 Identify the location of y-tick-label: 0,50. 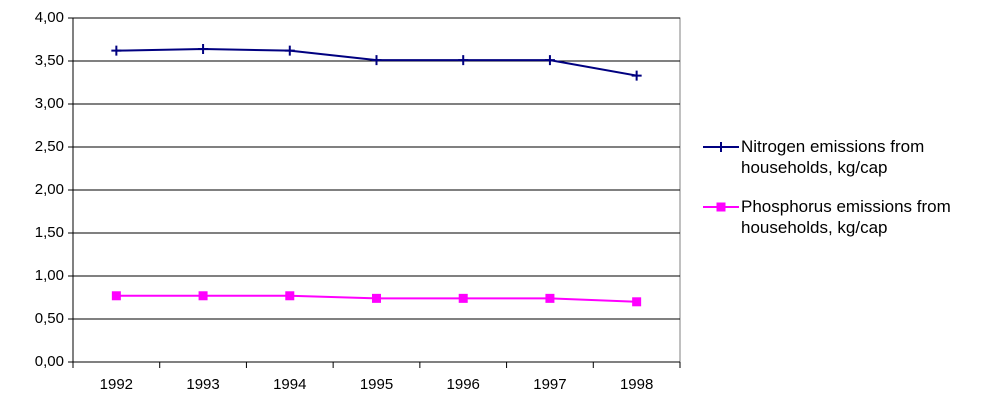
(49, 318).